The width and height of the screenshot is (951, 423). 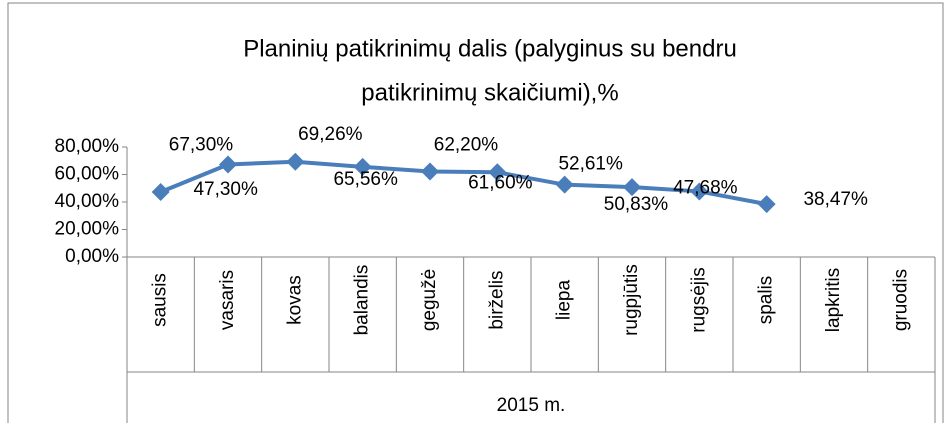 What do you see at coordinates (489, 92) in the screenshot?
I see `chart-title: patikrinimų skaičiumi),%` at bounding box center [489, 92].